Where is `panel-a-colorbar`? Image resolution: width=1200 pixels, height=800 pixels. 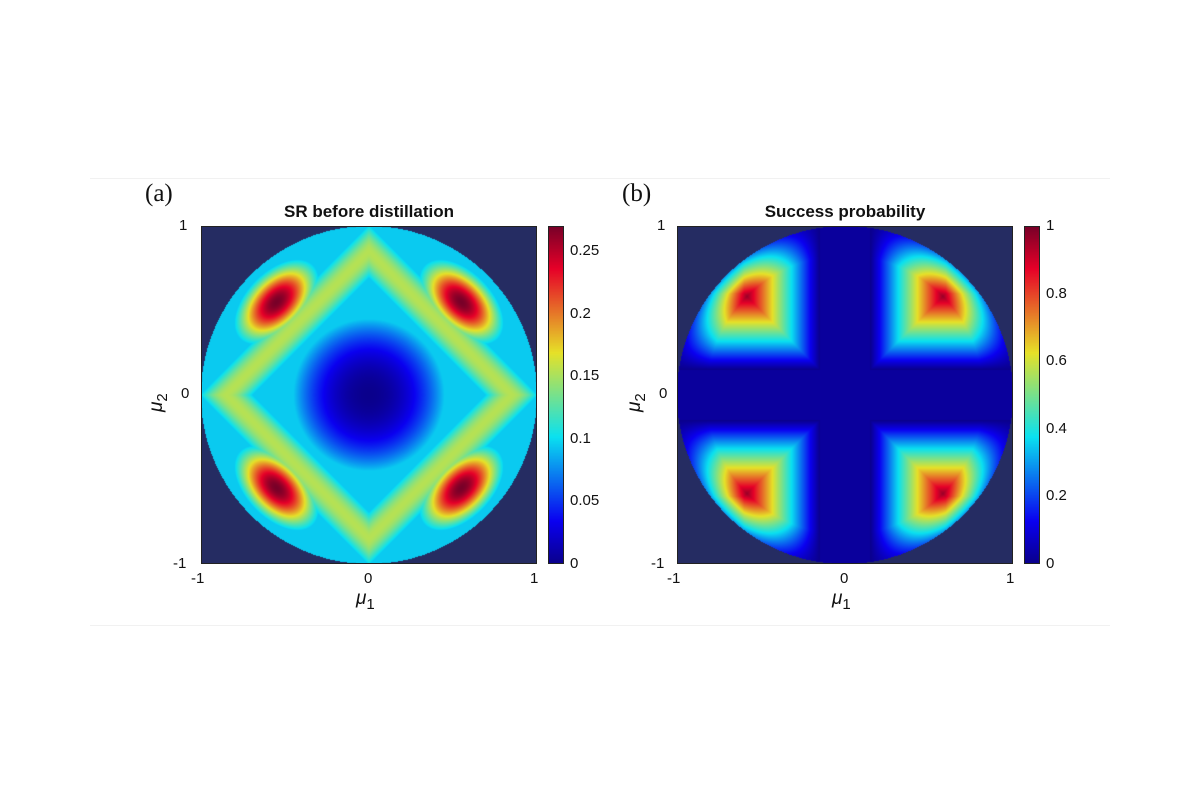
panel-a-colorbar is located at coordinates (556, 395).